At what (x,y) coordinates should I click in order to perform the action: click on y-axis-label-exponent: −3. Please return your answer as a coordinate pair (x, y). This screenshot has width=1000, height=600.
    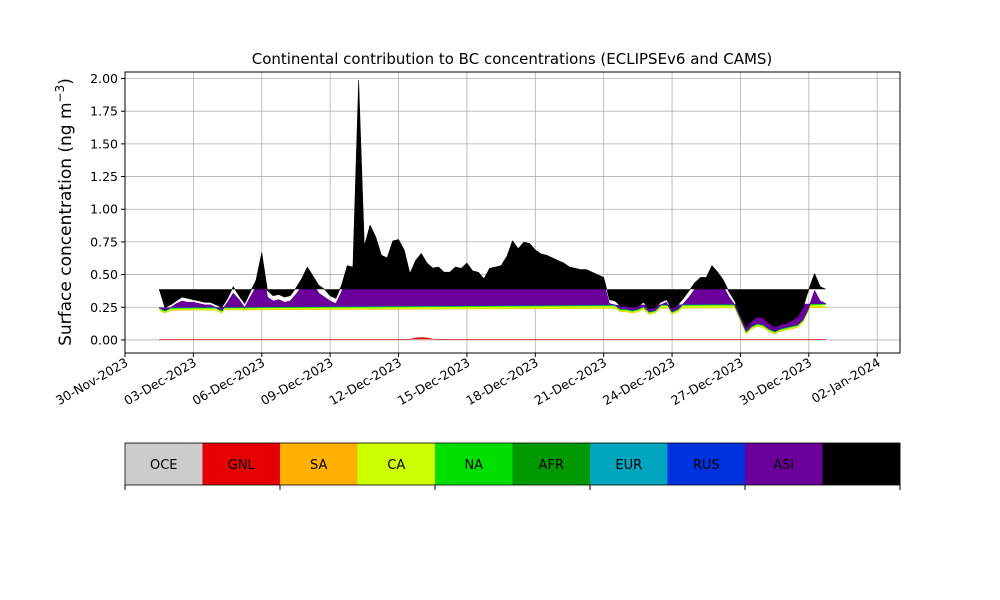
    Looking at the image, I should click on (60, 94).